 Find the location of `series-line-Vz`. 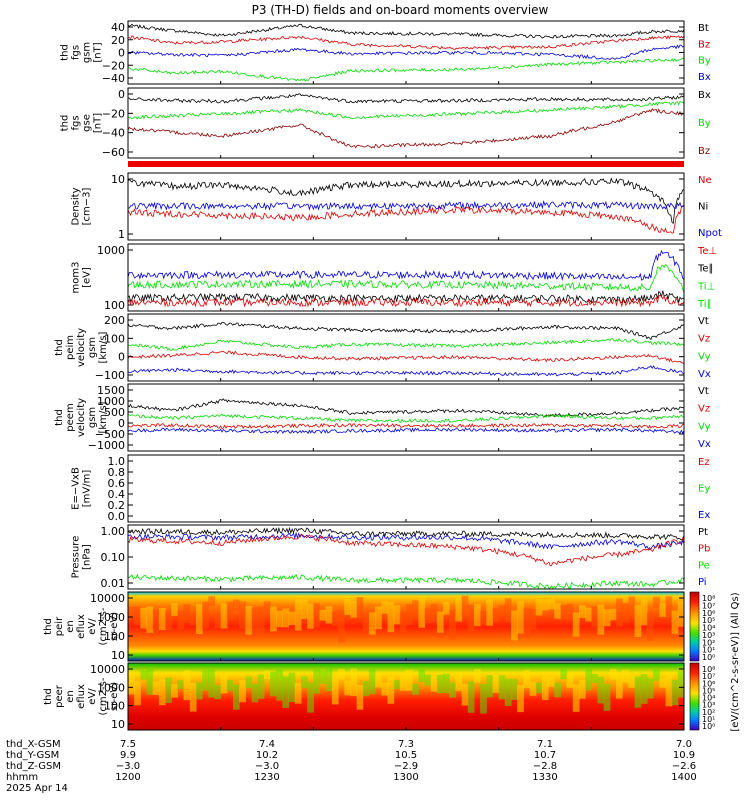

series-line-Vz is located at coordinates (406, 425).